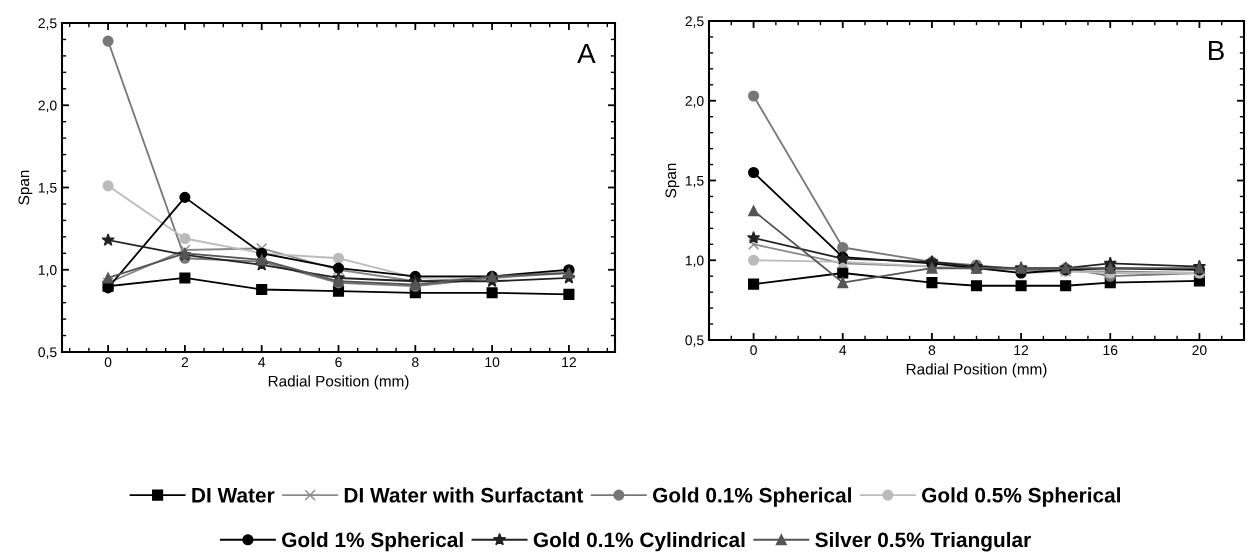  What do you see at coordinates (639, 541) in the screenshot?
I see `legend-label: Gold 0.1% Cylindrical` at bounding box center [639, 541].